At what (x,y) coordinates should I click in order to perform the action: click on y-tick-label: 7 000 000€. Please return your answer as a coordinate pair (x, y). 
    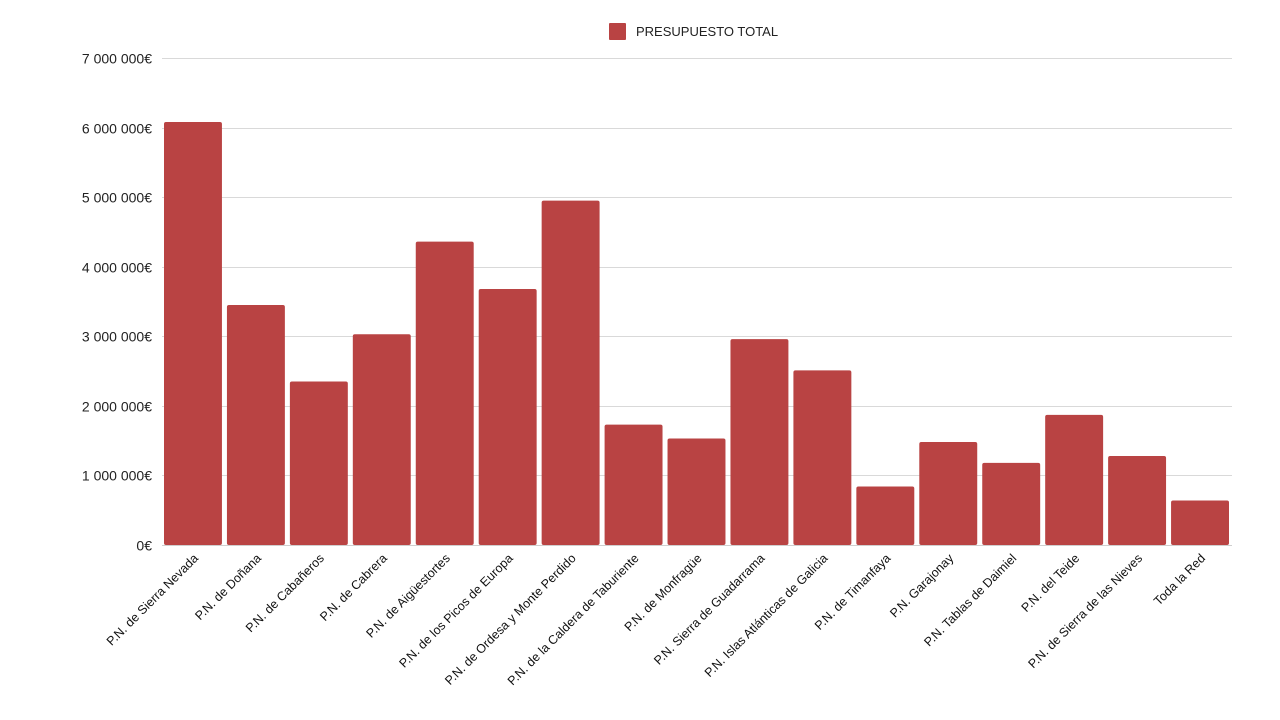
    Looking at the image, I should click on (117, 59).